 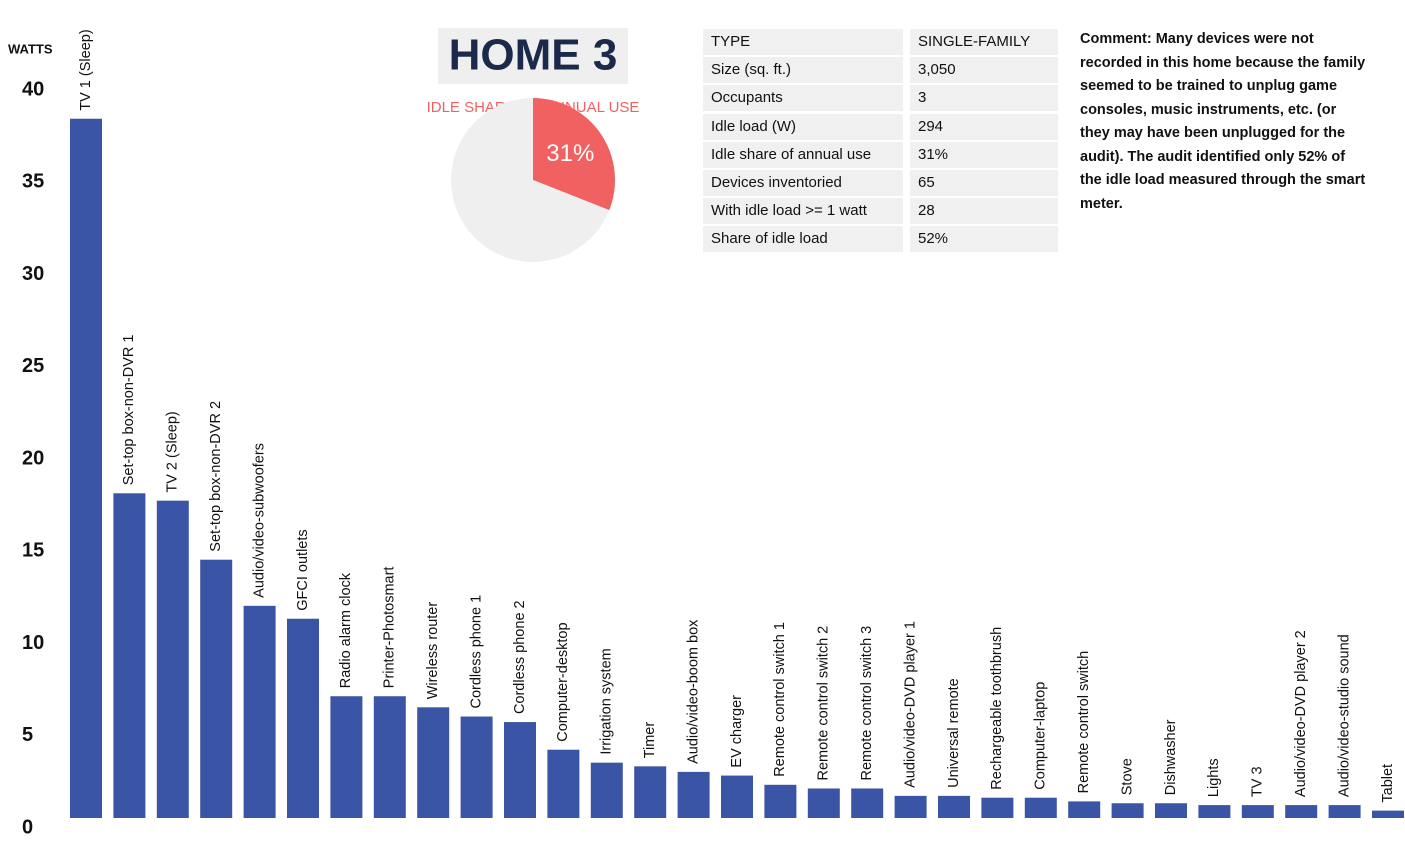 I want to click on table-cell: With idle load >= 1 watt, so click(x=803, y=211).